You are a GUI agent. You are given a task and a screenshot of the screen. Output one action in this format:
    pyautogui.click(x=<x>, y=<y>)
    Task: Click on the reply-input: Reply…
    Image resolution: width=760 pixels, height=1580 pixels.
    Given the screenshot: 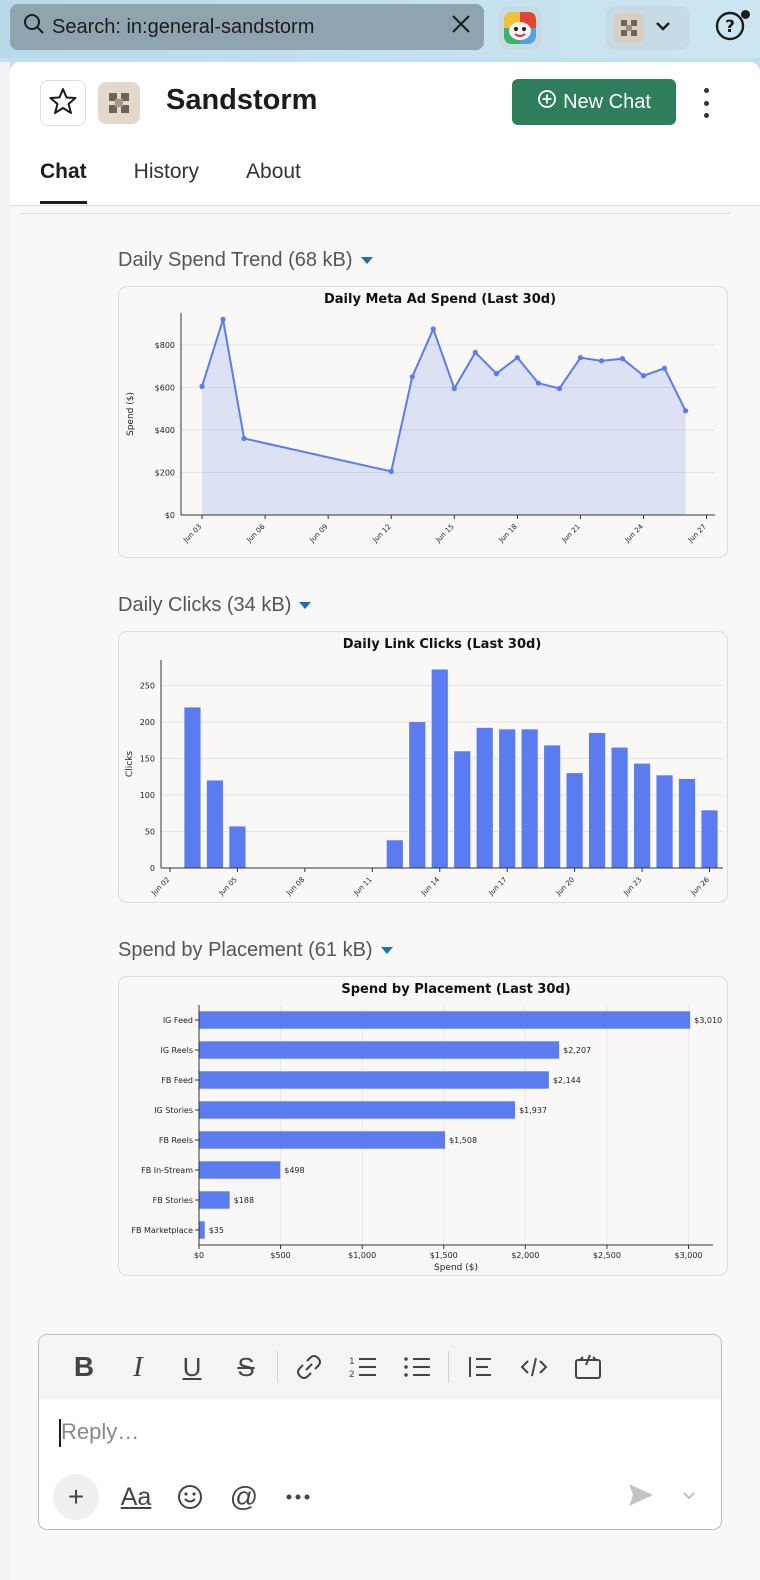 What is the action you would take?
    pyautogui.click(x=99, y=1433)
    